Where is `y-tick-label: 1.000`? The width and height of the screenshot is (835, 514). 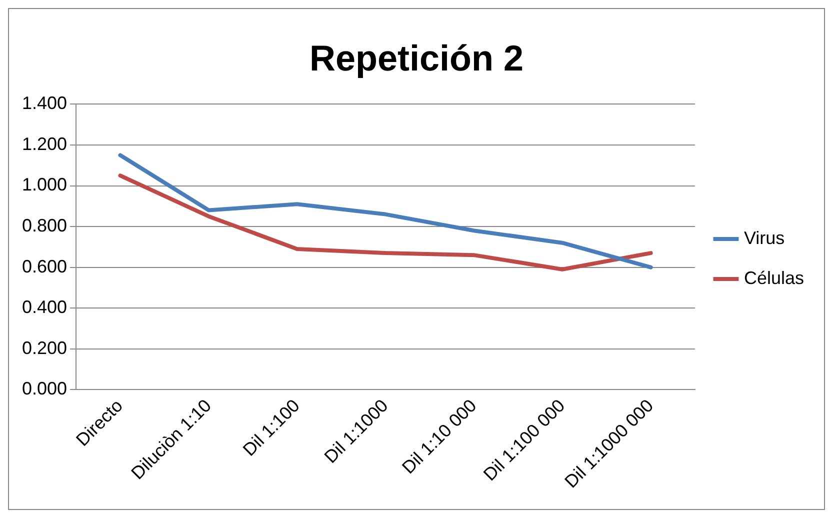 y-tick-label: 1.000 is located at coordinates (45, 184).